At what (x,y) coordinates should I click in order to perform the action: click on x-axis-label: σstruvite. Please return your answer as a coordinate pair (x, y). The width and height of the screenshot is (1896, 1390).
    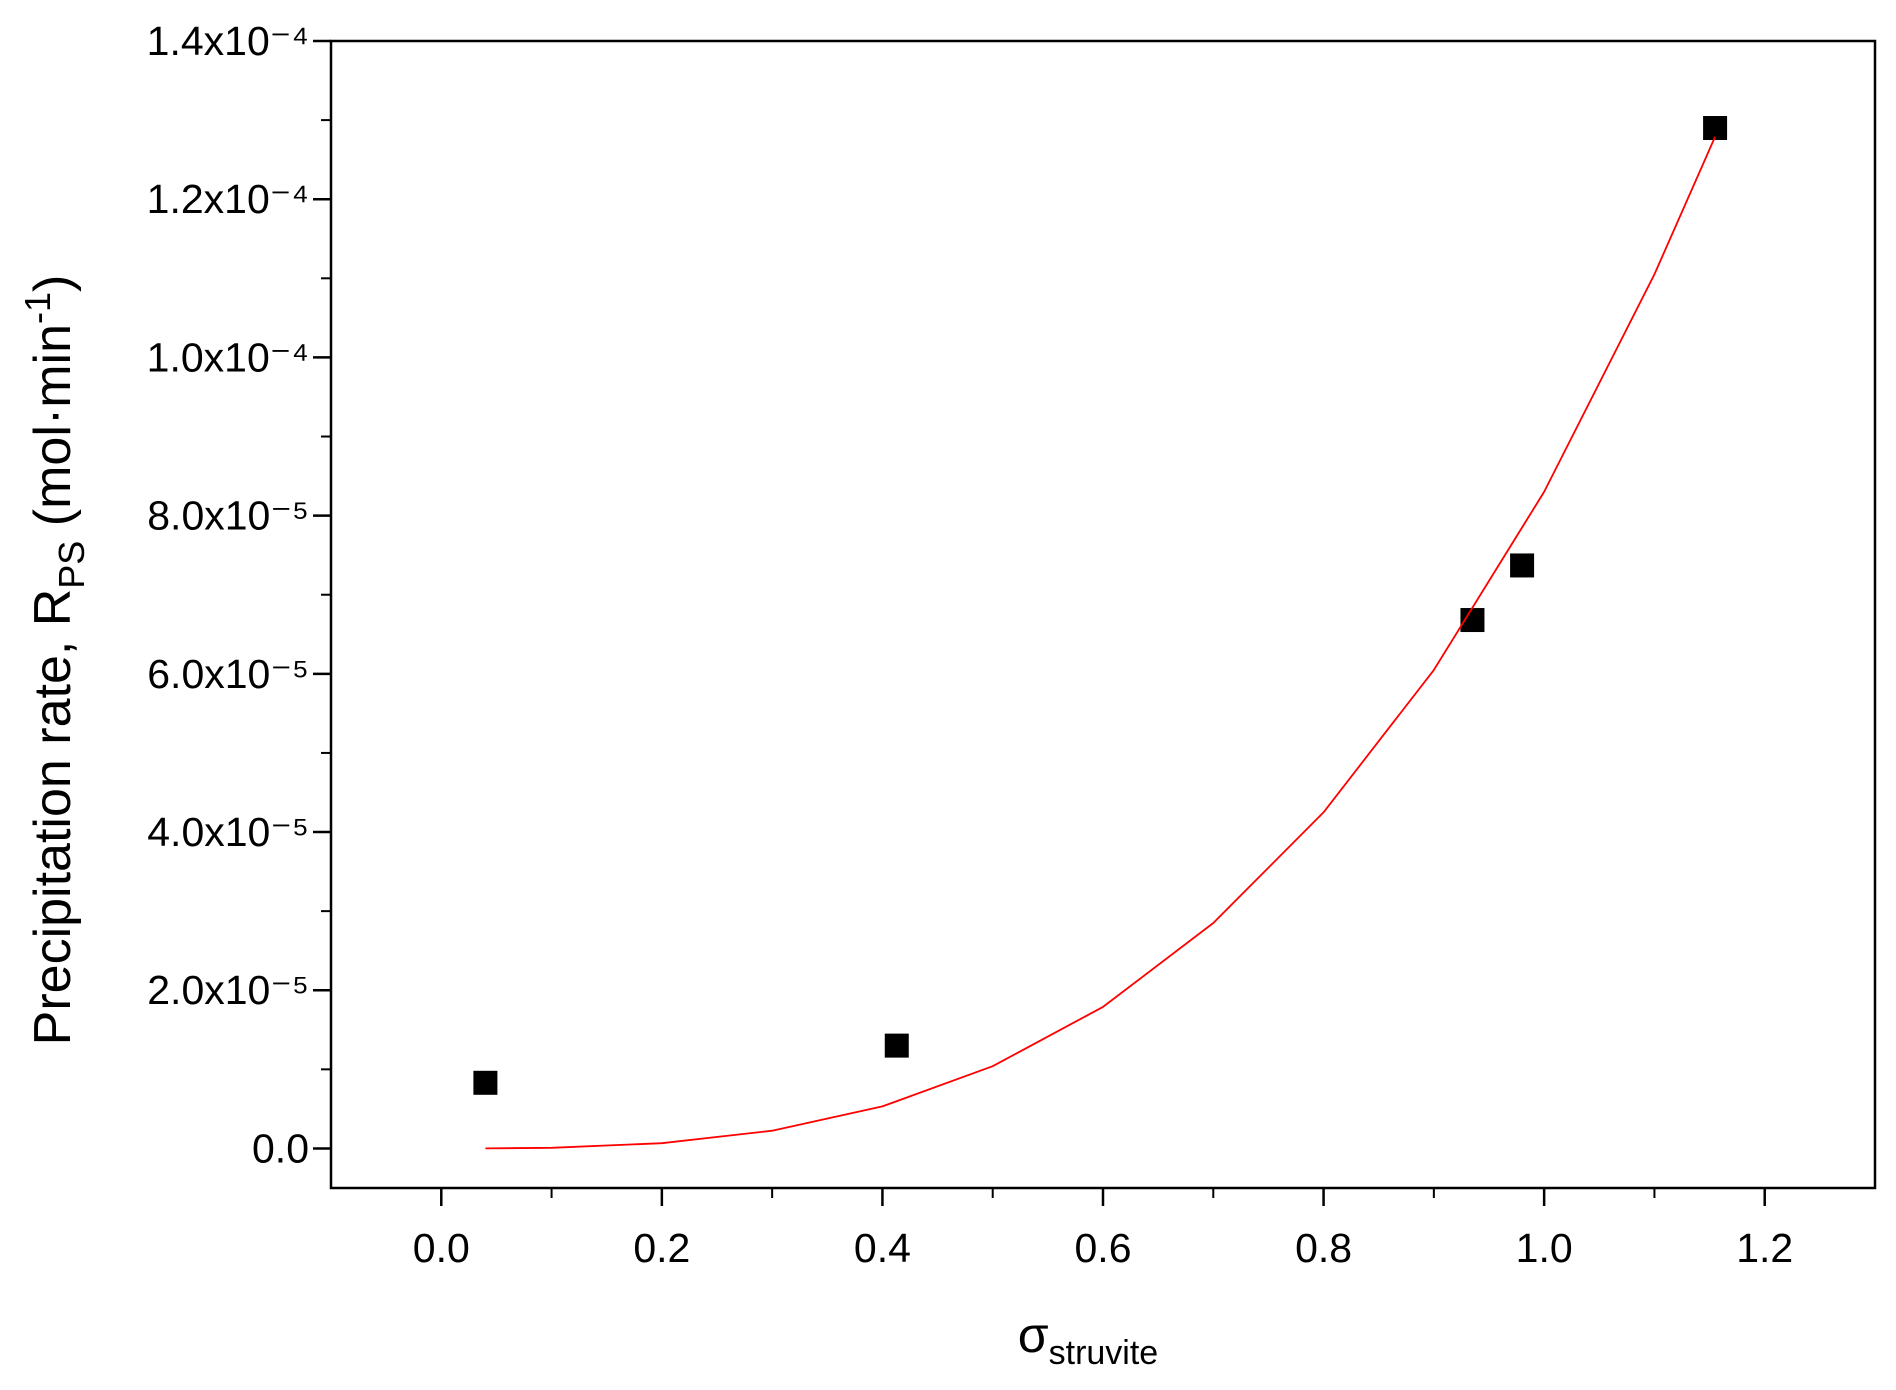
    Looking at the image, I should click on (1088, 1339).